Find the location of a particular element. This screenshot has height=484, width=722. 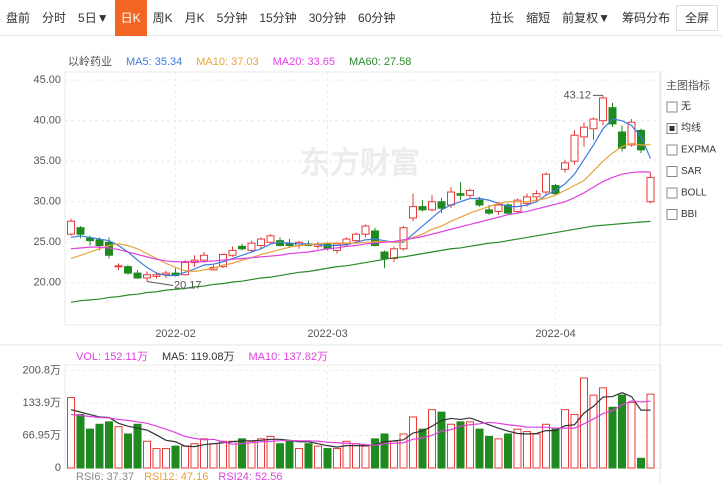

x-tick-label: 2022-03 is located at coordinates (327, 334).